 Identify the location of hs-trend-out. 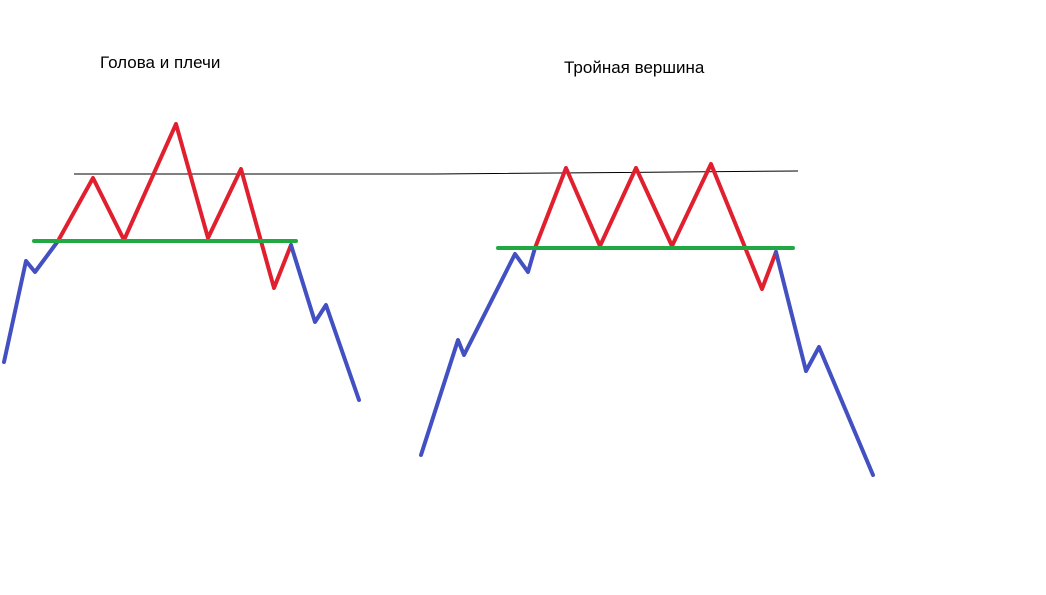
(325, 322).